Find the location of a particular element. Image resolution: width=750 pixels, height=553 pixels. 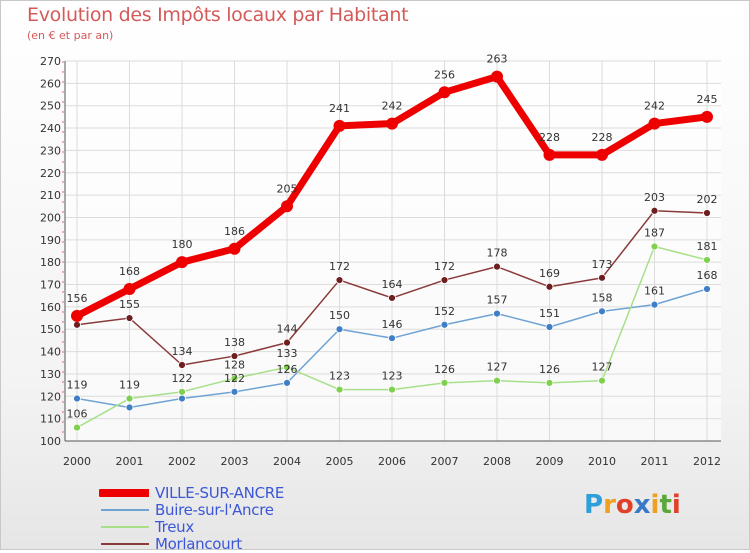

point-ville-sur-ancre-2004 is located at coordinates (287, 206).